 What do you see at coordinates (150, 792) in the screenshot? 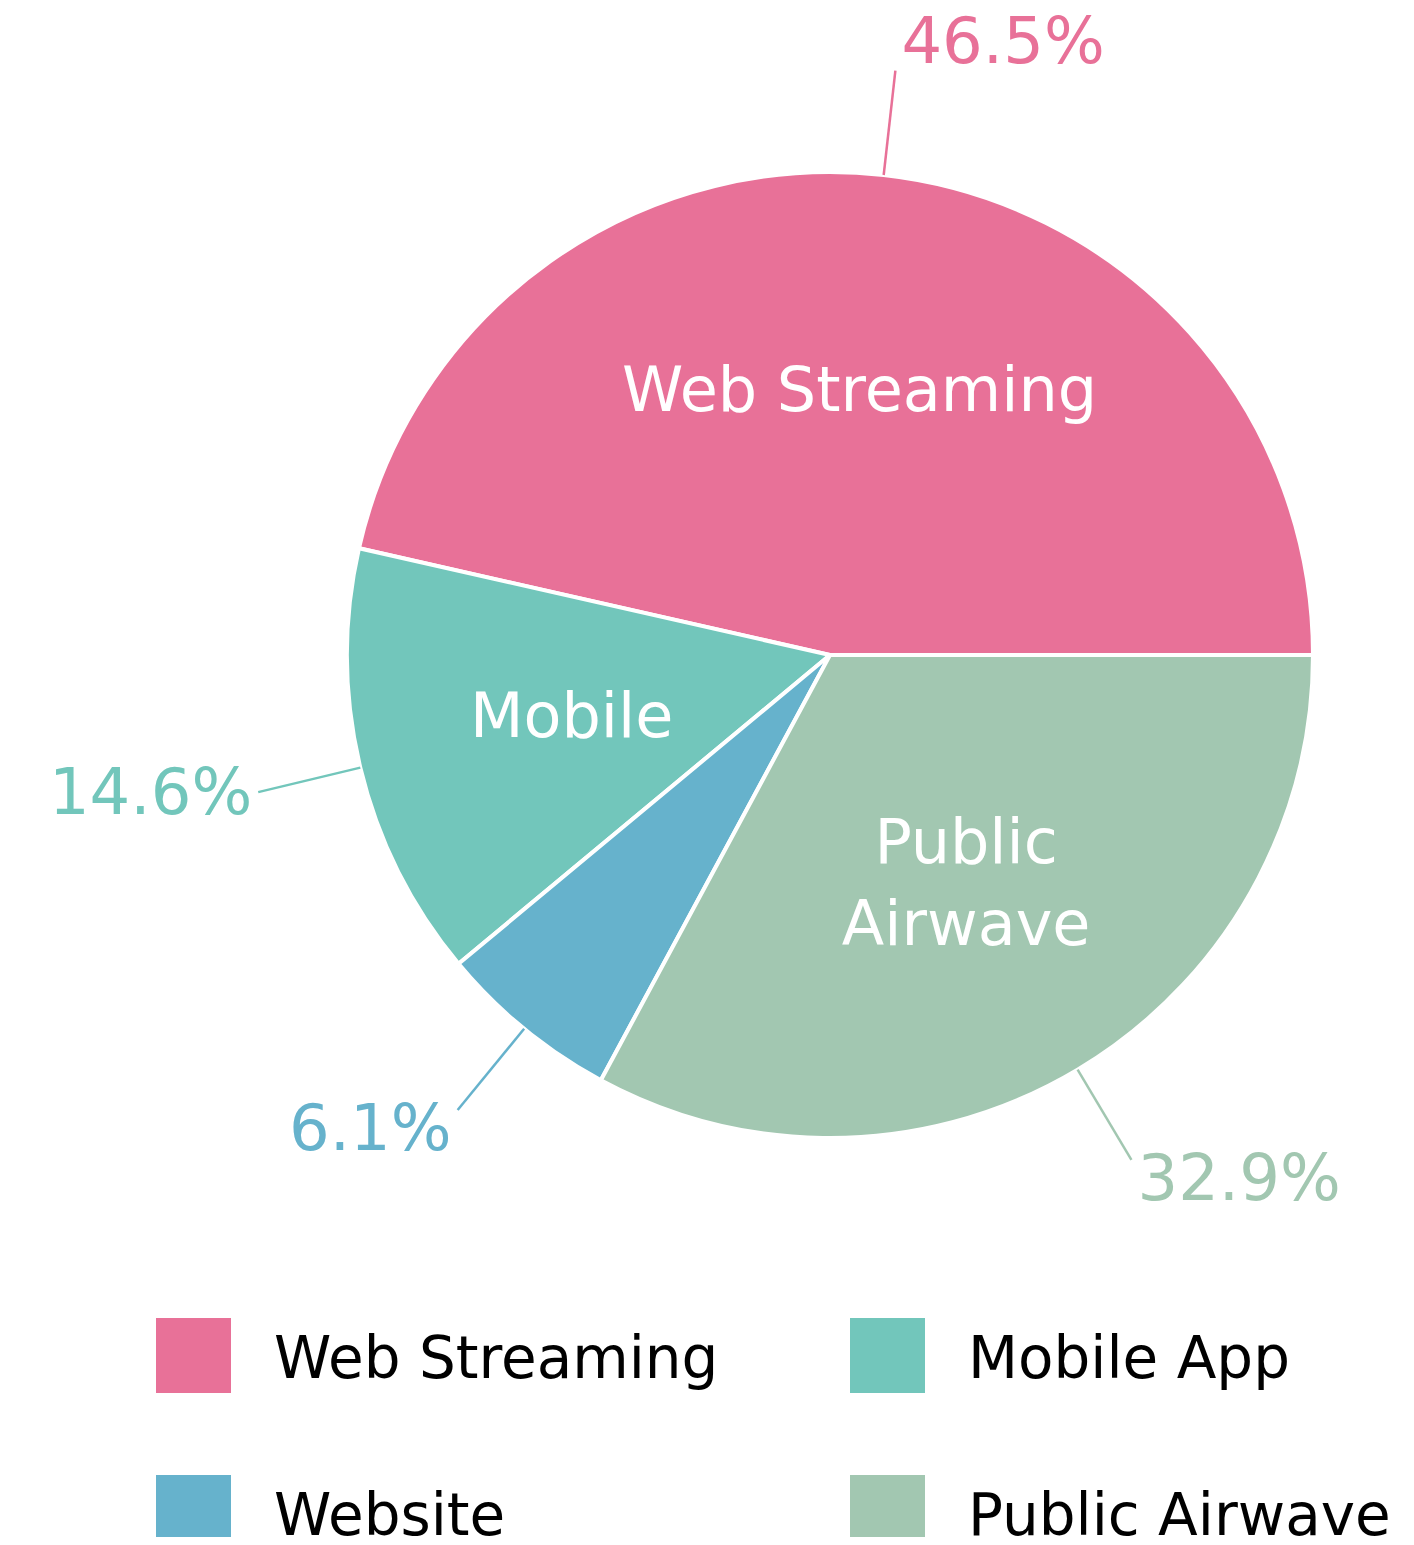
I see `data-label: 14.6%` at bounding box center [150, 792].